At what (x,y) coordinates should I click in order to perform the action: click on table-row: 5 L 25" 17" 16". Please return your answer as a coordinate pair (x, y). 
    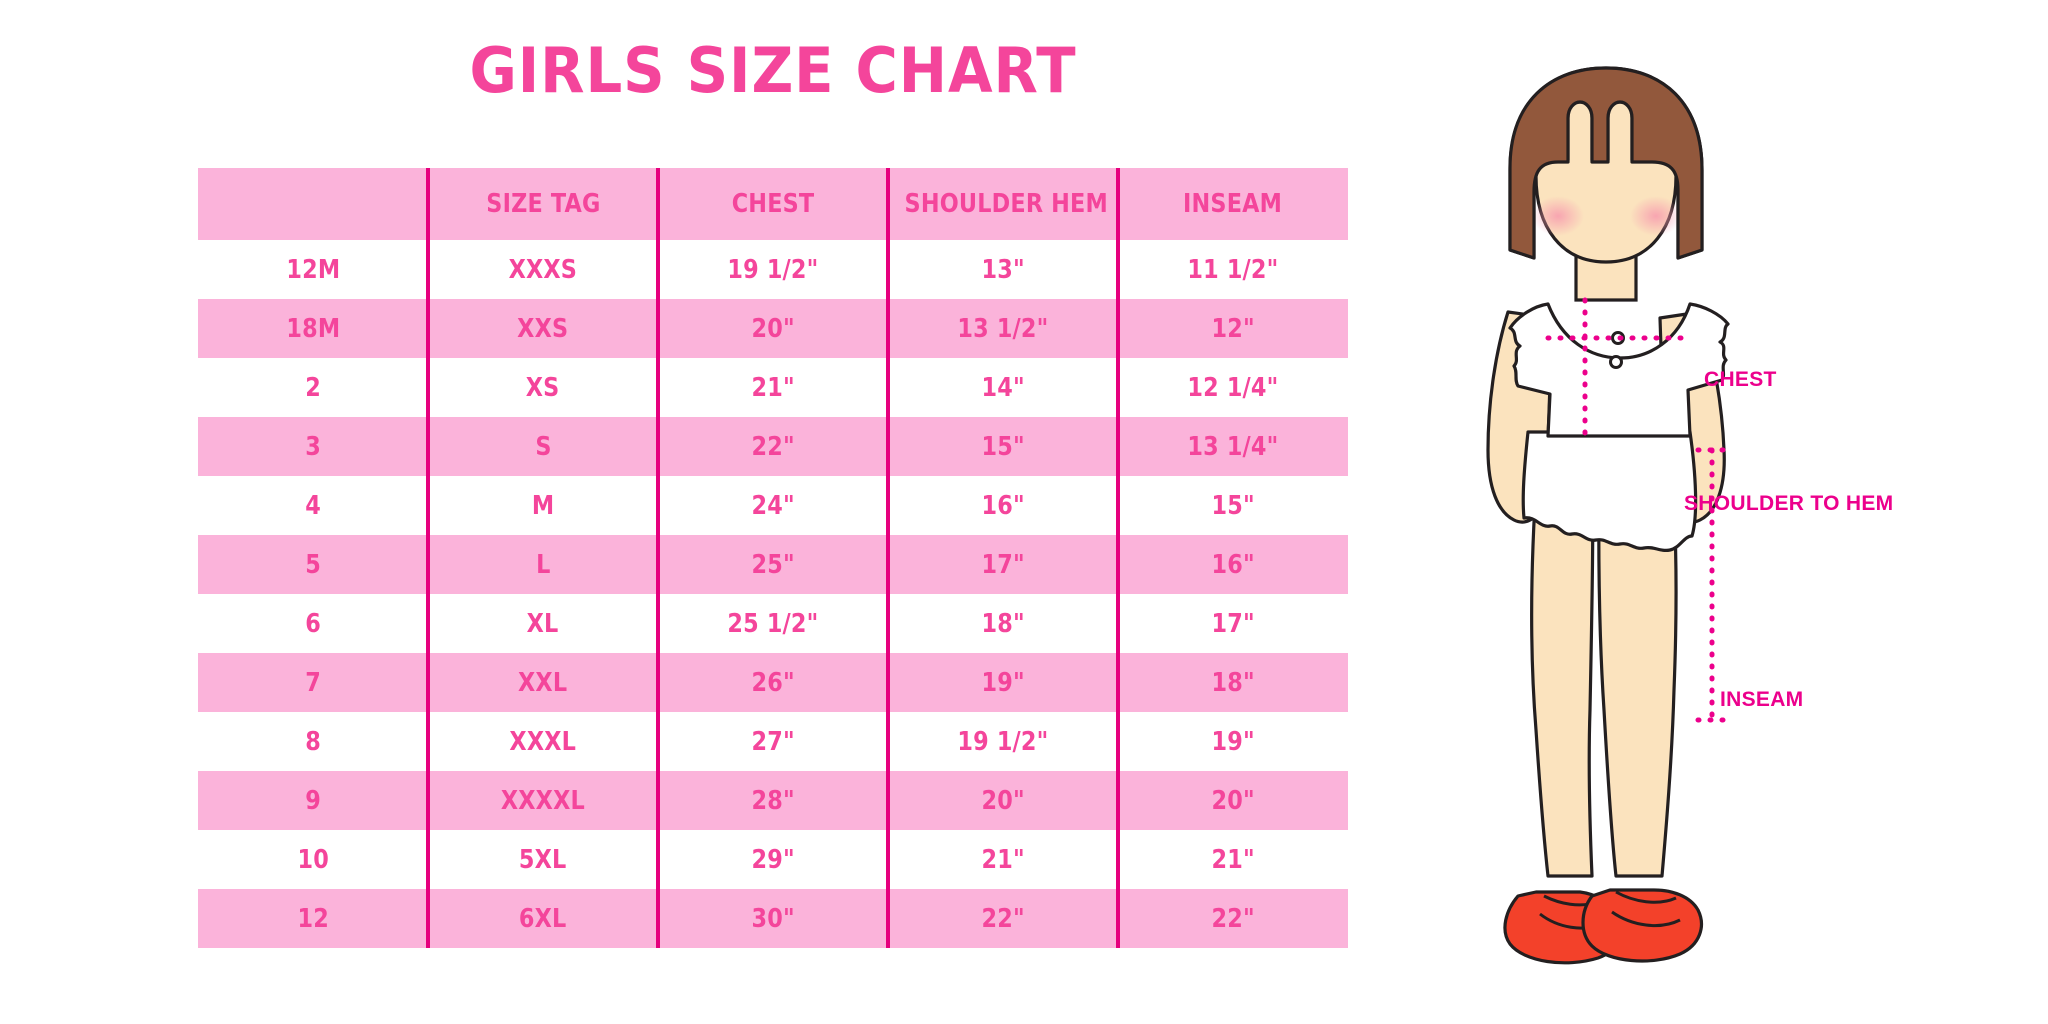
    Looking at the image, I should click on (773, 564).